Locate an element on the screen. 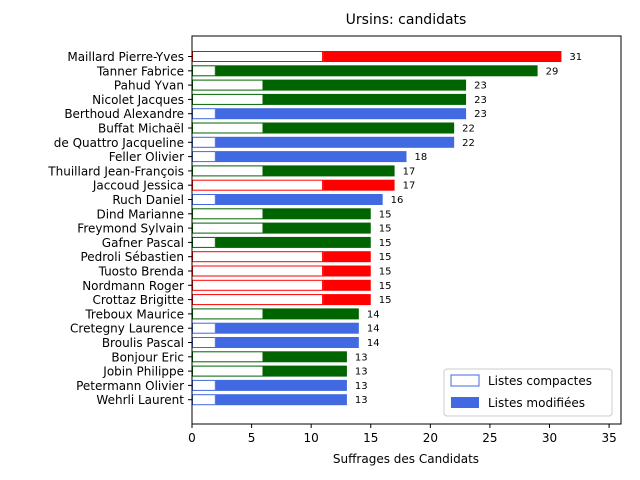 The image size is (640, 480). x-tick-label: 35 is located at coordinates (608, 438).